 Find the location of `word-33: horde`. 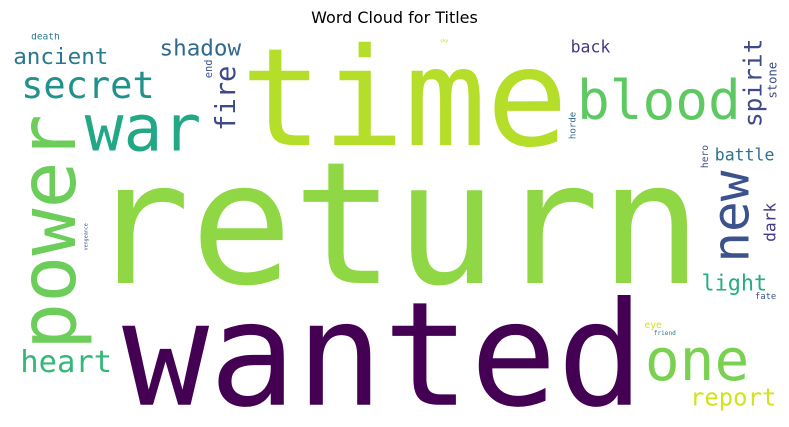

word-33: horde is located at coordinates (574, 125).